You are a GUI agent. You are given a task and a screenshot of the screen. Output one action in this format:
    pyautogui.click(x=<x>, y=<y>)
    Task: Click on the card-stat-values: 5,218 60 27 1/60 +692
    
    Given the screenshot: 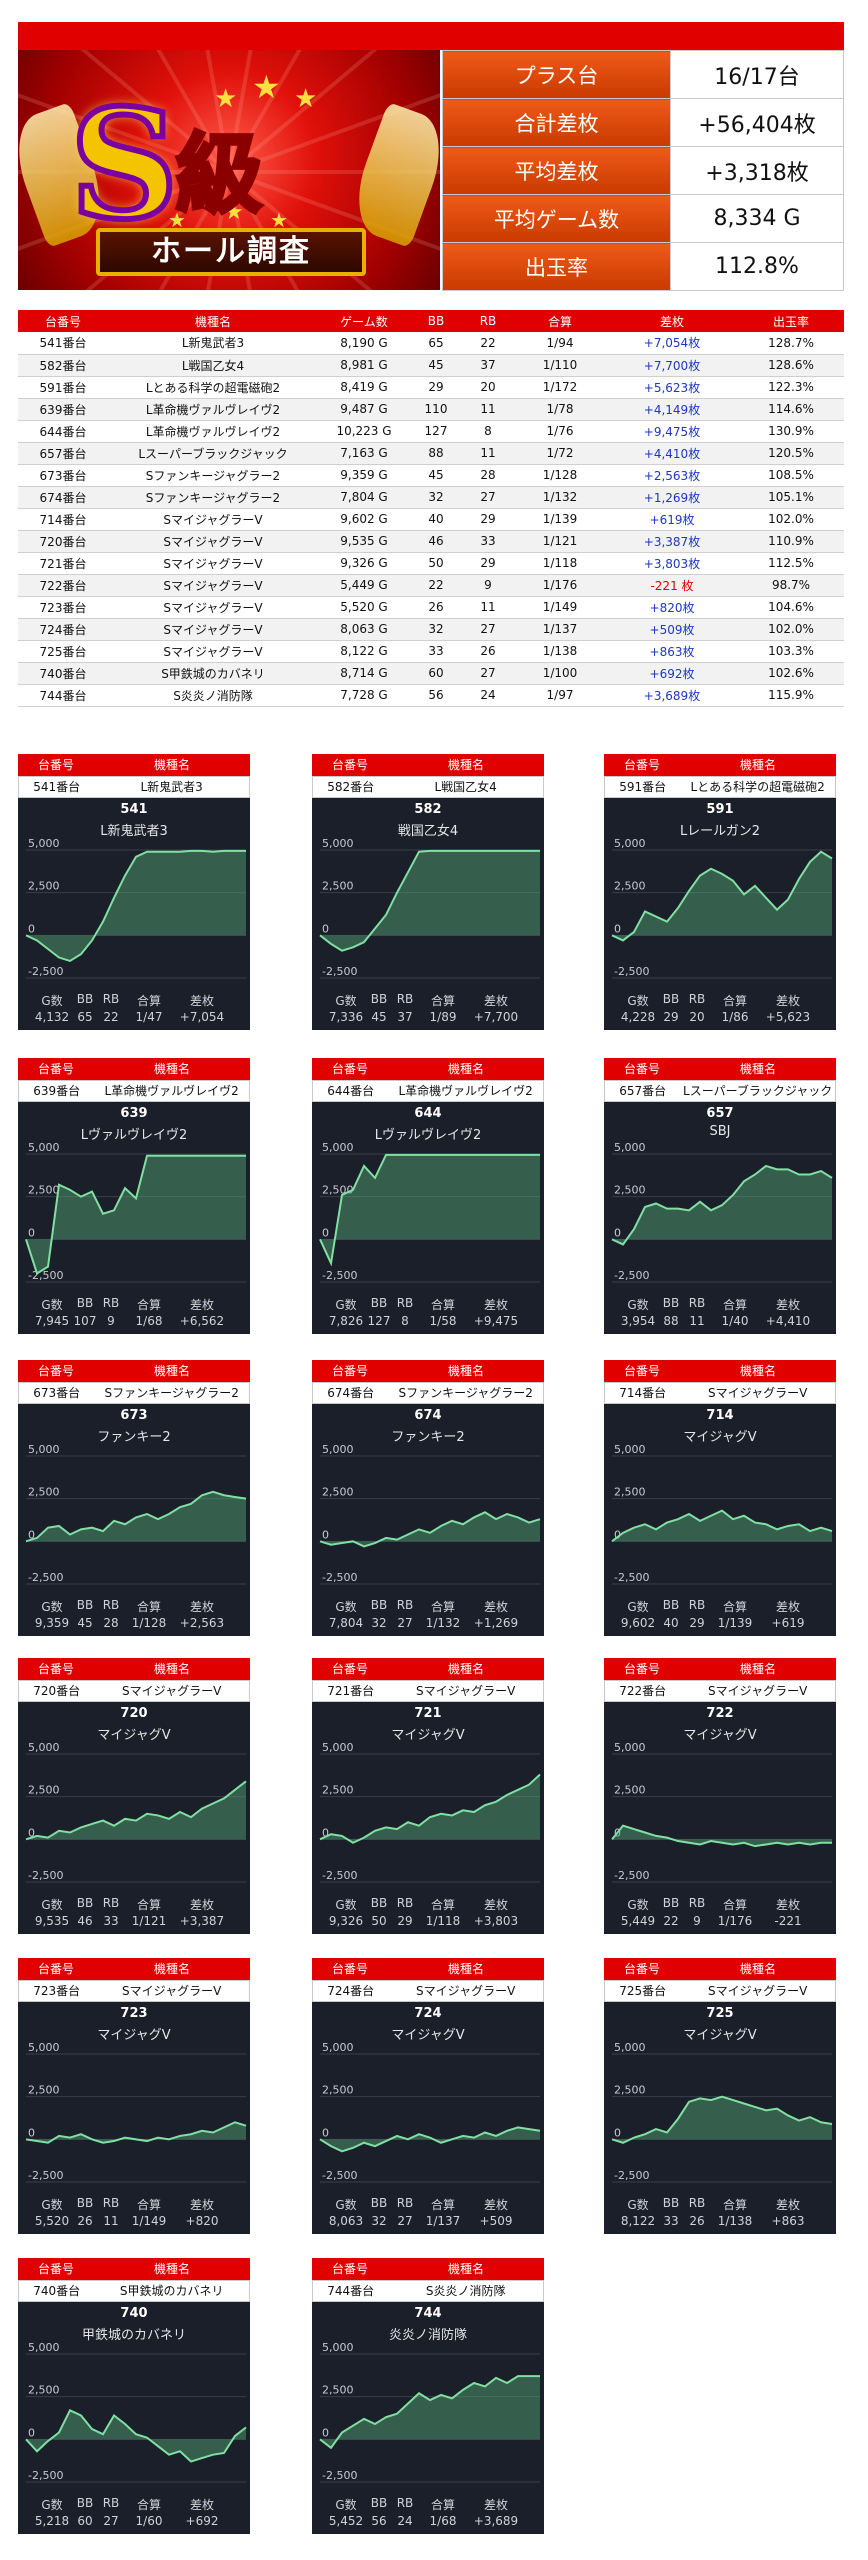 What is the action you would take?
    pyautogui.click(x=139, y=2521)
    